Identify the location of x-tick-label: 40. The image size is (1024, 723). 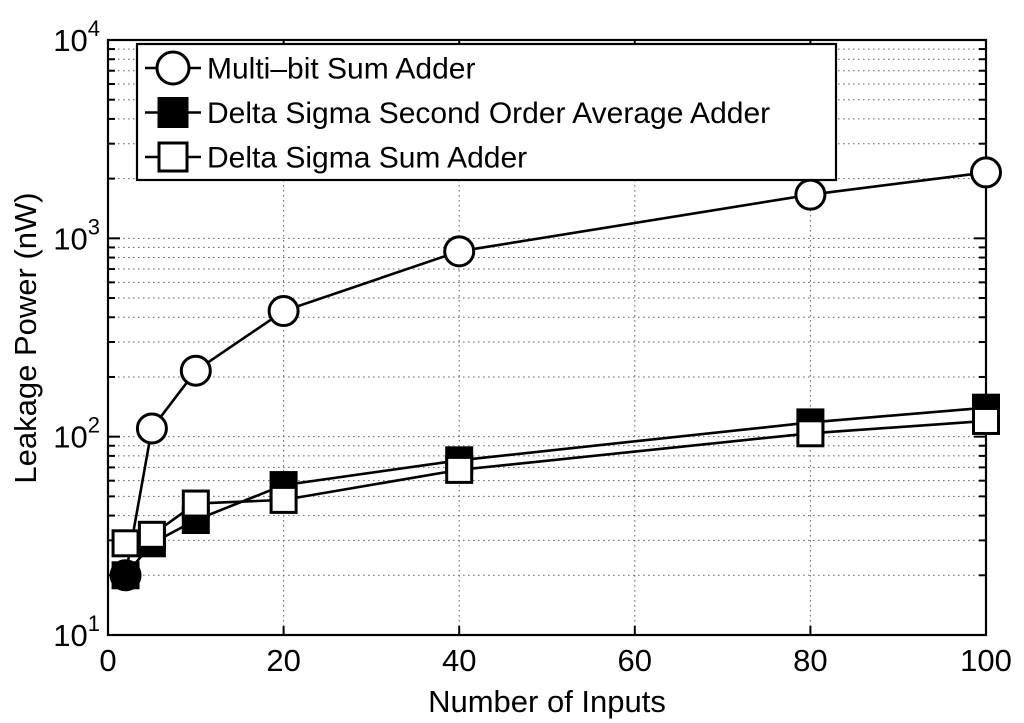
(459, 660).